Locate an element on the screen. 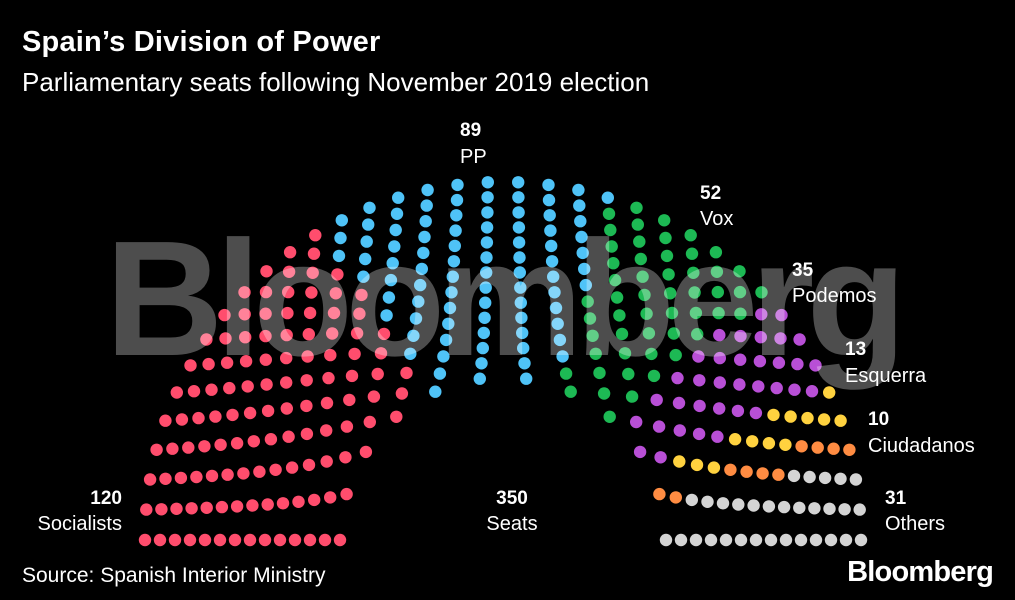 The image size is (1015, 600). label-esquerra-name: Esquerra is located at coordinates (886, 376).